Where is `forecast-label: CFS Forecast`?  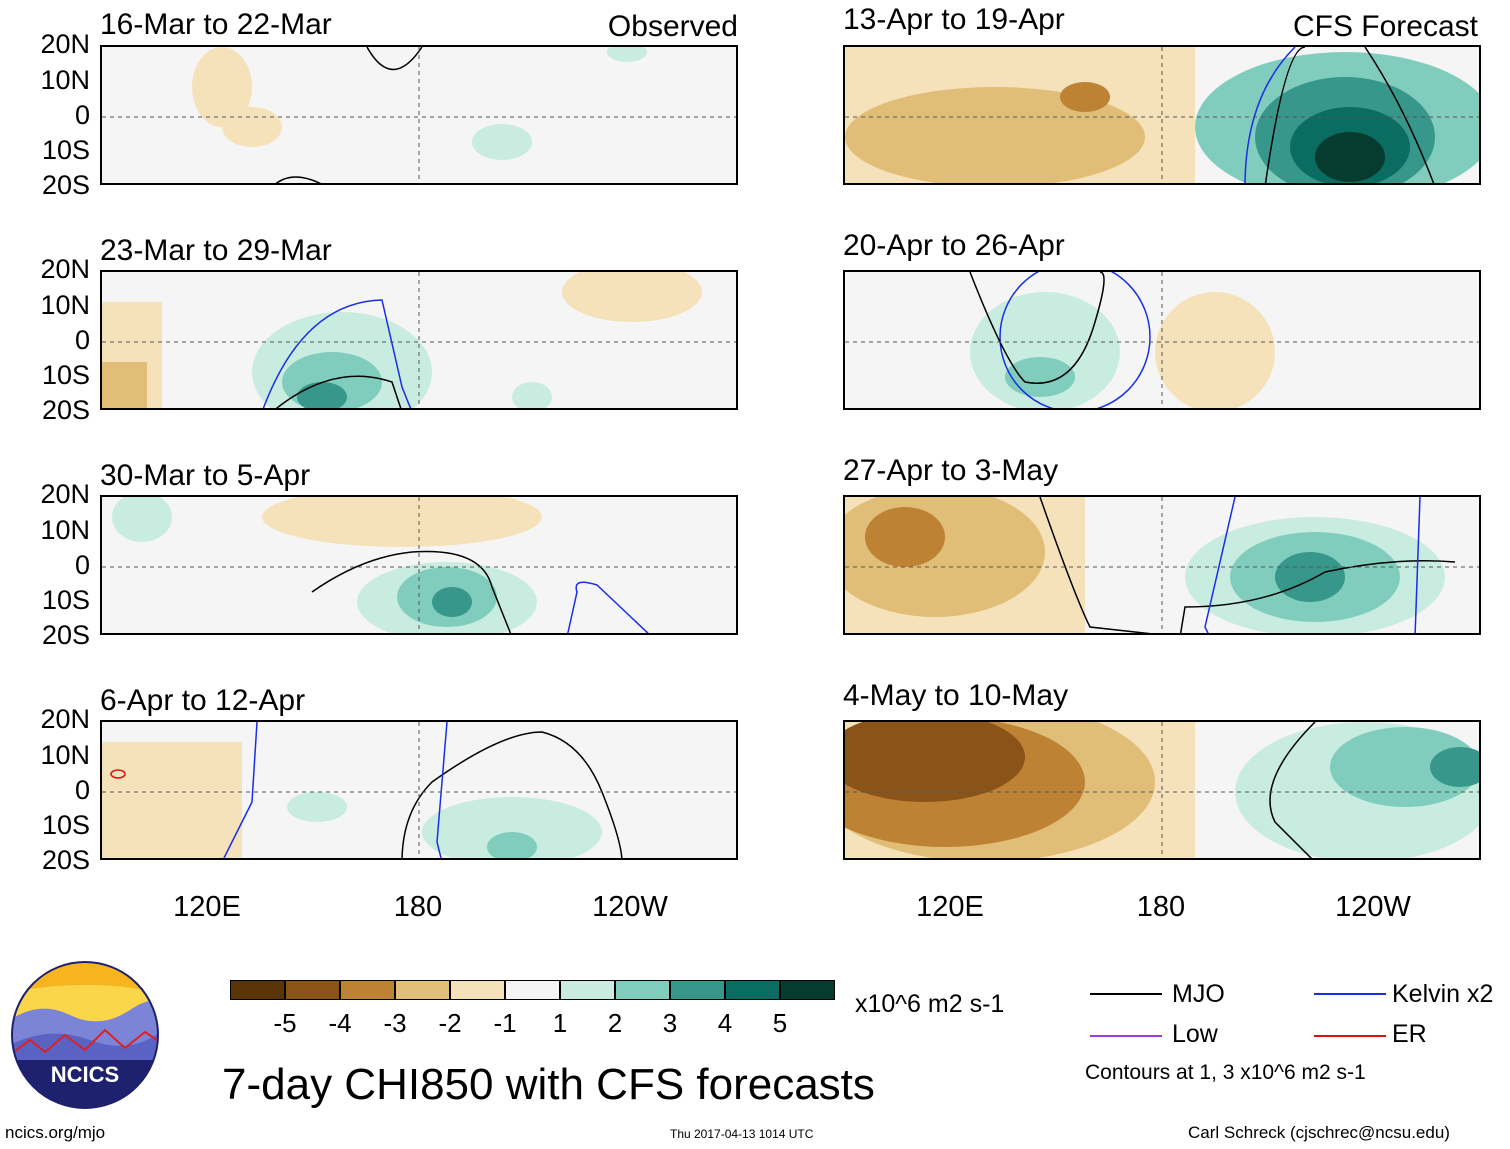
forecast-label: CFS Forecast is located at coordinates (1385, 26).